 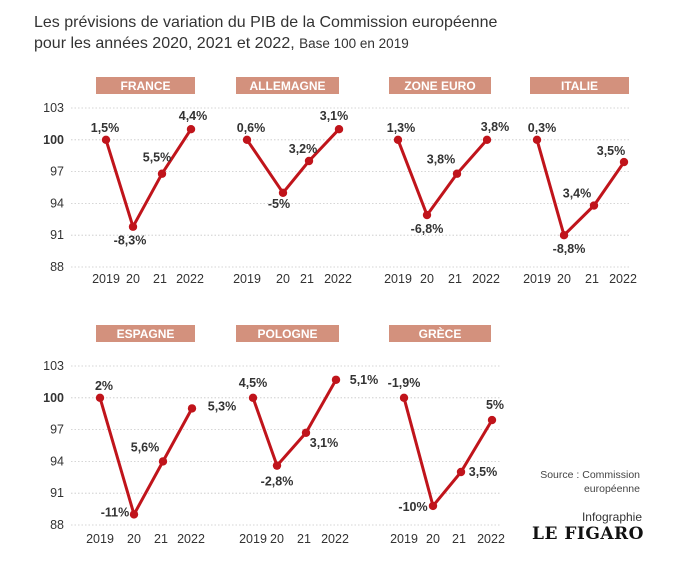 What do you see at coordinates (427, 229) in the screenshot?
I see `data-label: -6,8%` at bounding box center [427, 229].